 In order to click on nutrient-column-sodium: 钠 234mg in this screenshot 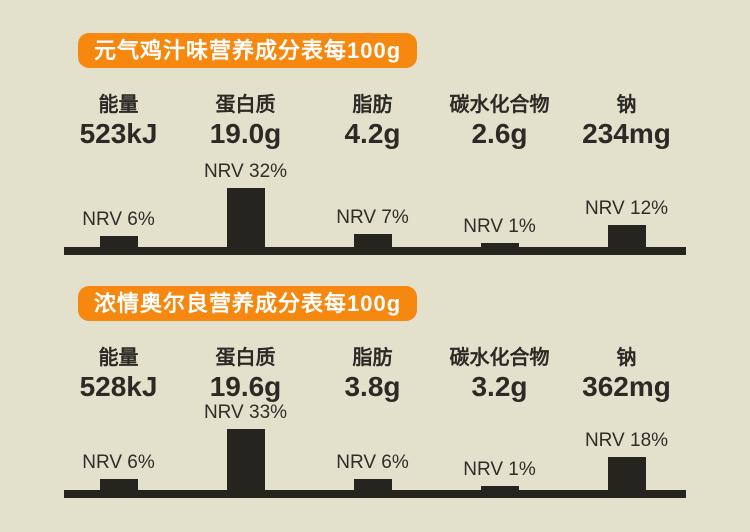, I will do `click(626, 121)`.